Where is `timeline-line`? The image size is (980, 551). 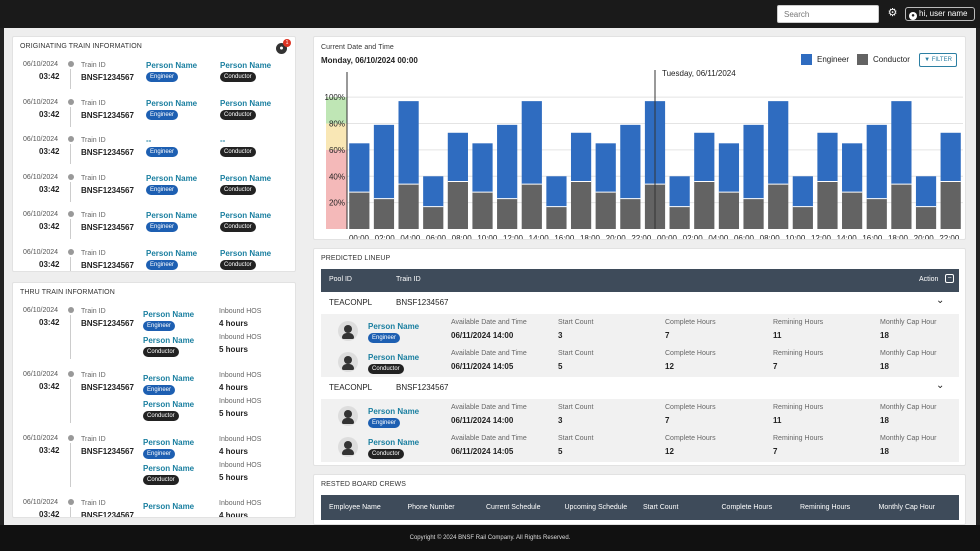
timeline-line is located at coordinates (70, 116).